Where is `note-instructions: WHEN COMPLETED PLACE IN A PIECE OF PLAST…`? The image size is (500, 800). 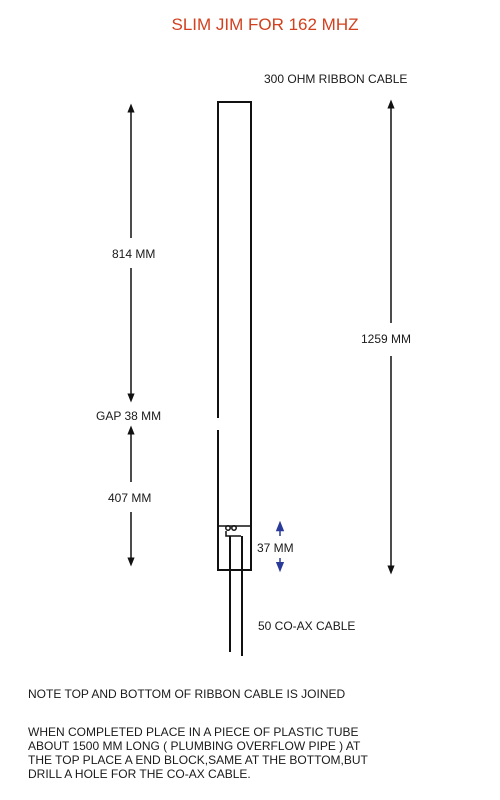 note-instructions: WHEN COMPLETED PLACE IN A PIECE OF PLAST… is located at coordinates (198, 753).